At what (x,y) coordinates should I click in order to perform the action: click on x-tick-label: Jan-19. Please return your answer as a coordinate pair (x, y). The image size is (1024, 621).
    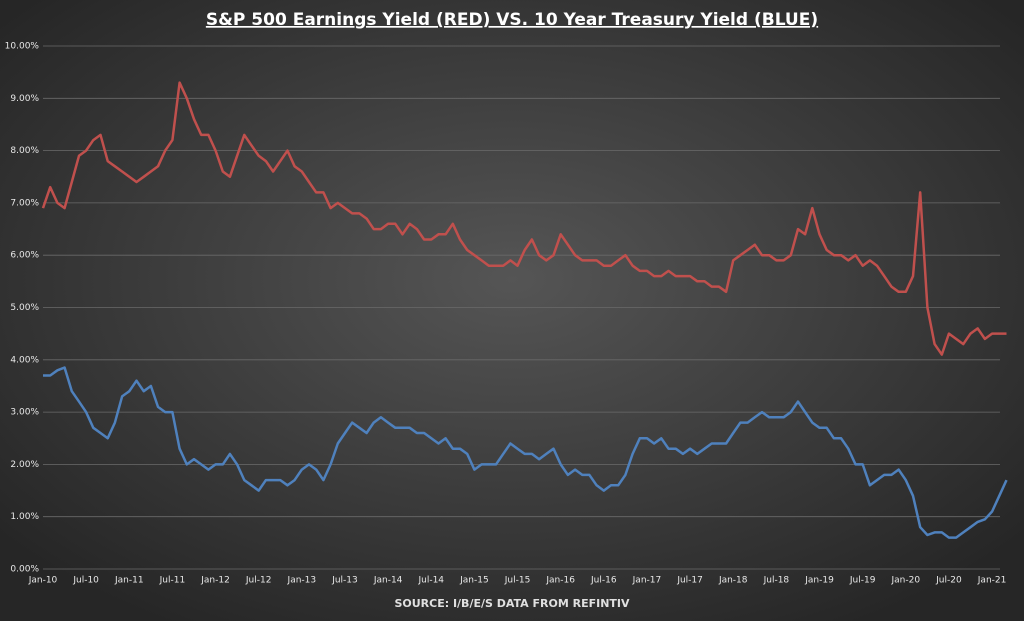
    Looking at the image, I should click on (819, 581).